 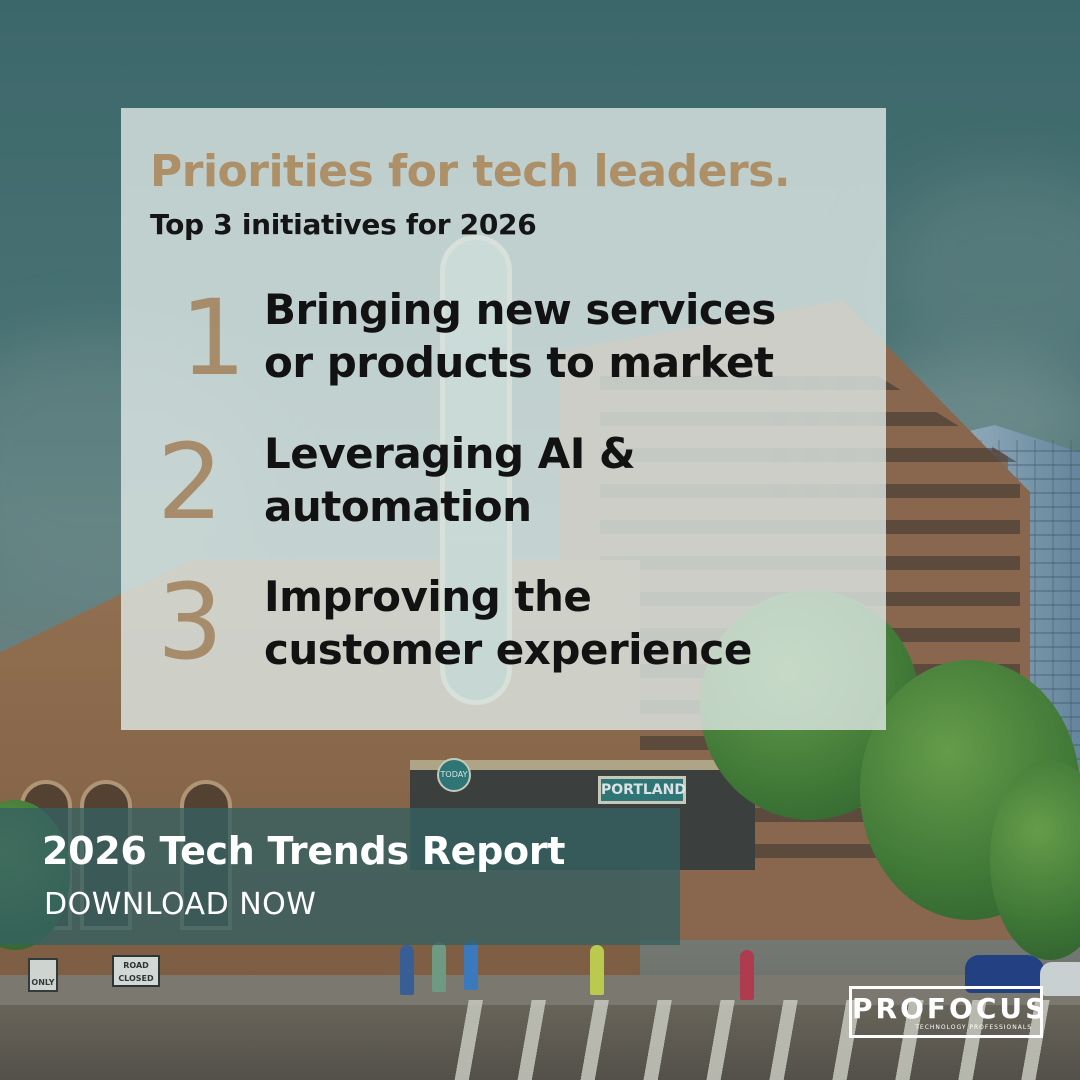 I want to click on priority-item-3: Improving the customer experience, so click(x=508, y=623).